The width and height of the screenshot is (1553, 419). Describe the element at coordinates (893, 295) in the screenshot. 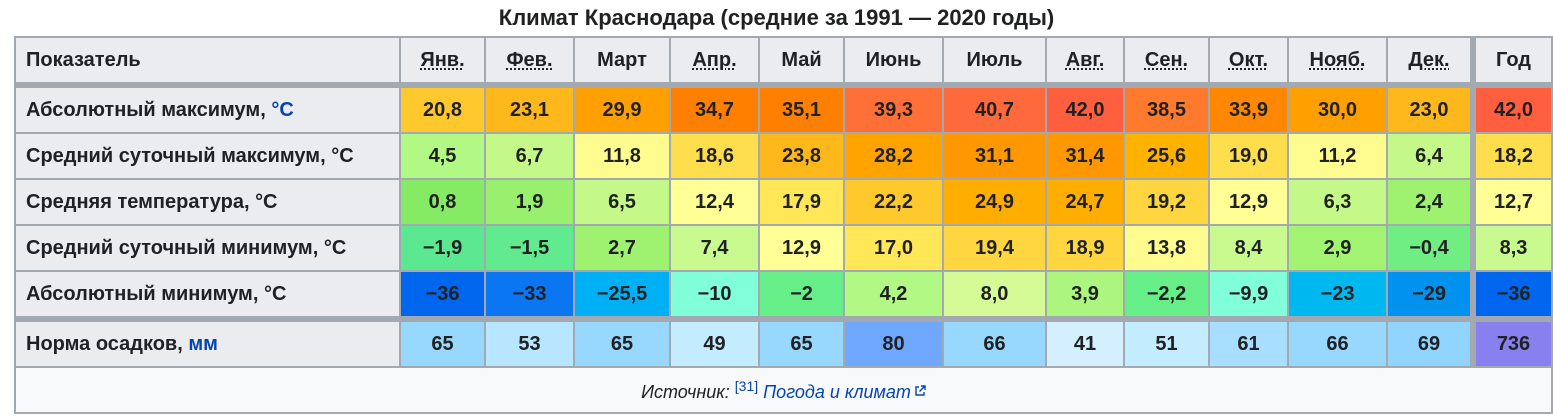

I see `value-cell: 4,2` at that location.